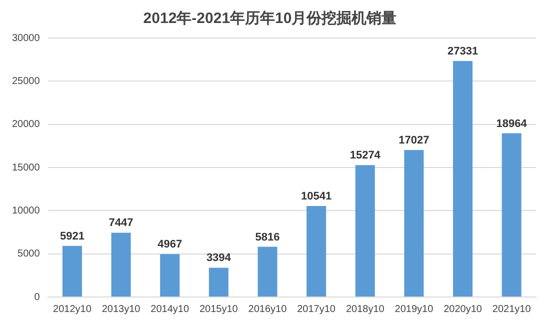 This screenshot has width=550, height=323. What do you see at coordinates (365, 309) in the screenshot?
I see `x-tick-label: 2018y10` at bounding box center [365, 309].